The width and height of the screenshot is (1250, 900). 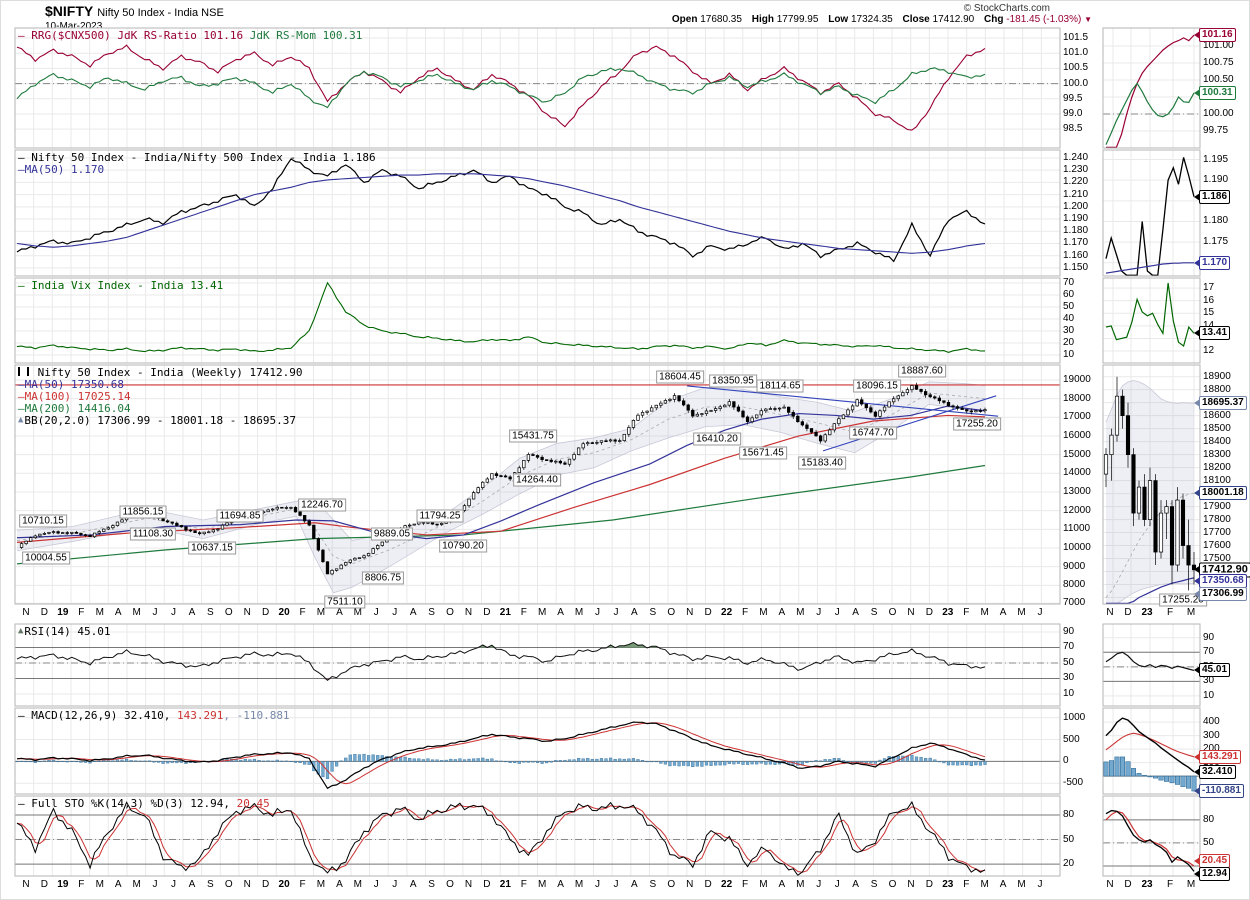 What do you see at coordinates (717, 439) in the screenshot?
I see `price-callout: 16410.20` at bounding box center [717, 439].